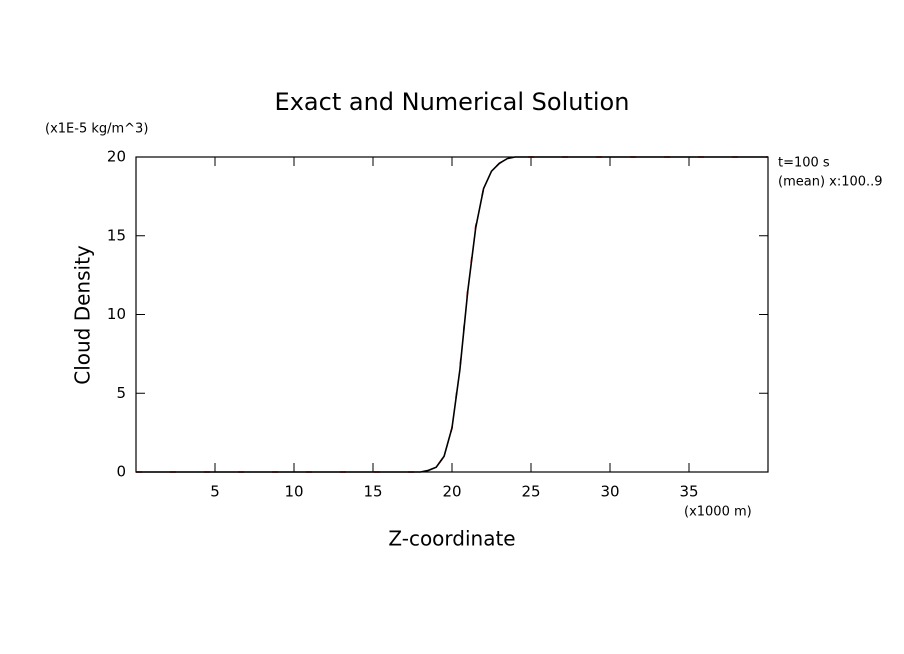 The image size is (904, 654). Describe the element at coordinates (688, 492) in the screenshot. I see `x-tick-label: 35` at that location.